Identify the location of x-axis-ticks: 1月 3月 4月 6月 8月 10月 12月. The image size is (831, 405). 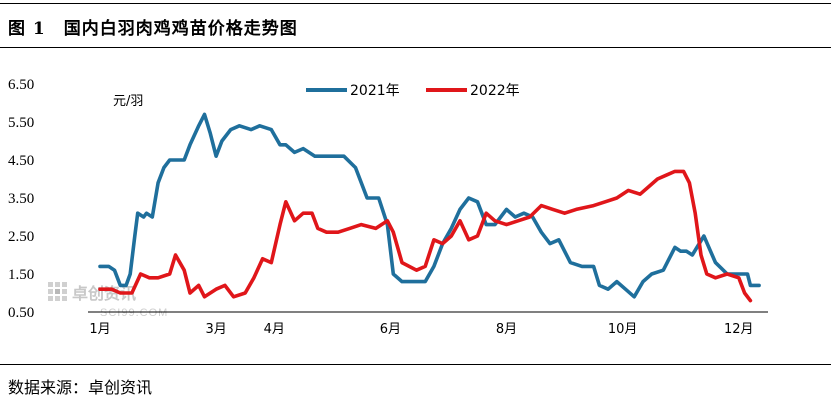
(421, 329).